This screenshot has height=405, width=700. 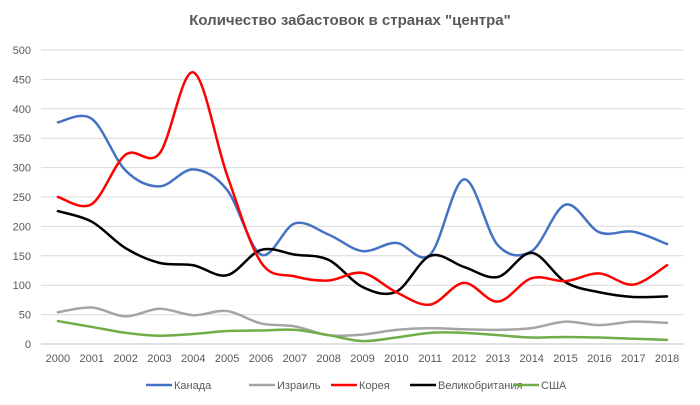 I want to click on y-tick-label: 300, so click(x=22, y=169).